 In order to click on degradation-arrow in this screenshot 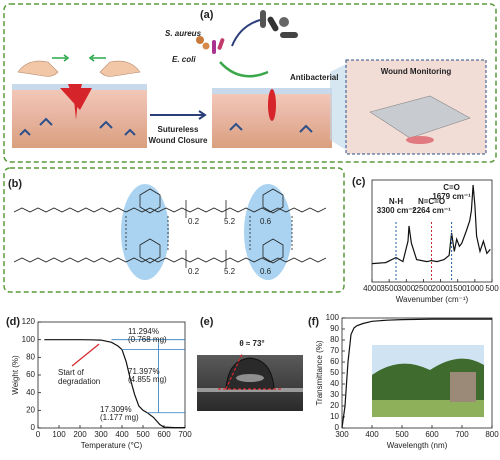, I will do `click(85, 355)`.